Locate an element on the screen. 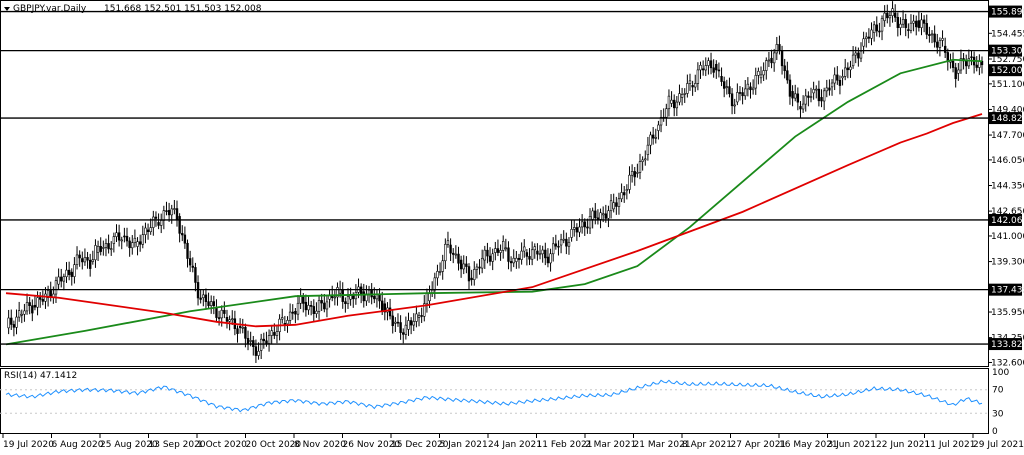 This screenshot has width=1024, height=455. price-tick-label: 139.300 is located at coordinates (1007, 263).